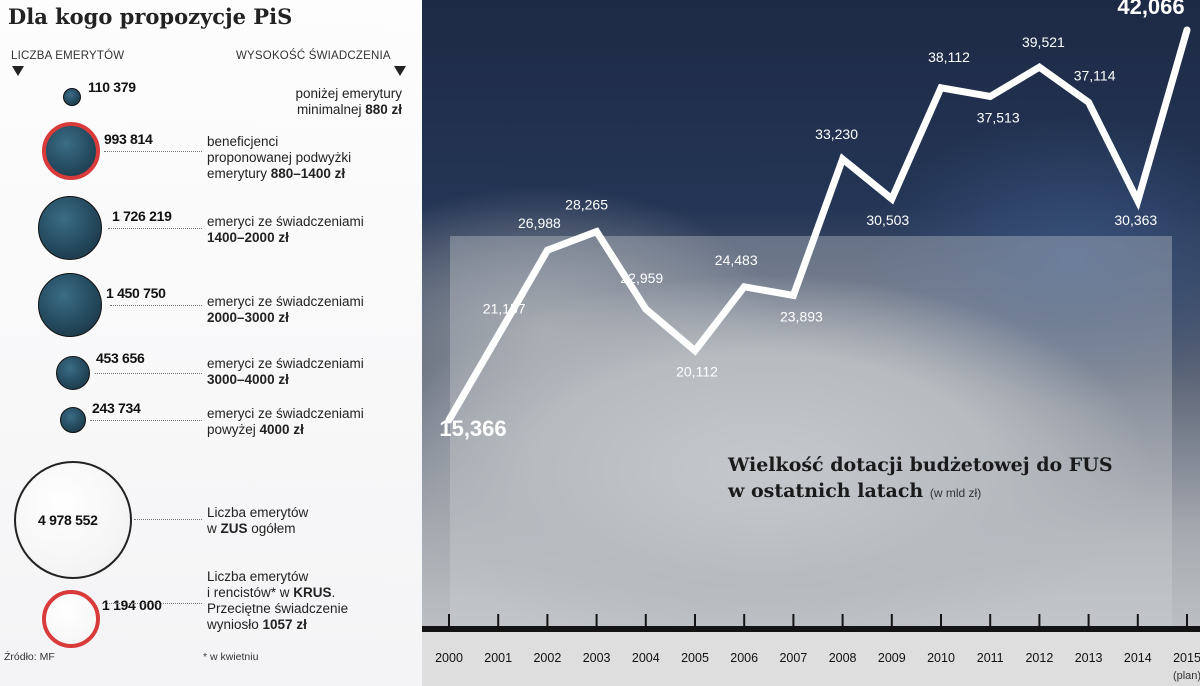 The image size is (1200, 686). What do you see at coordinates (998, 118) in the screenshot?
I see `data-label: 37,513` at bounding box center [998, 118].